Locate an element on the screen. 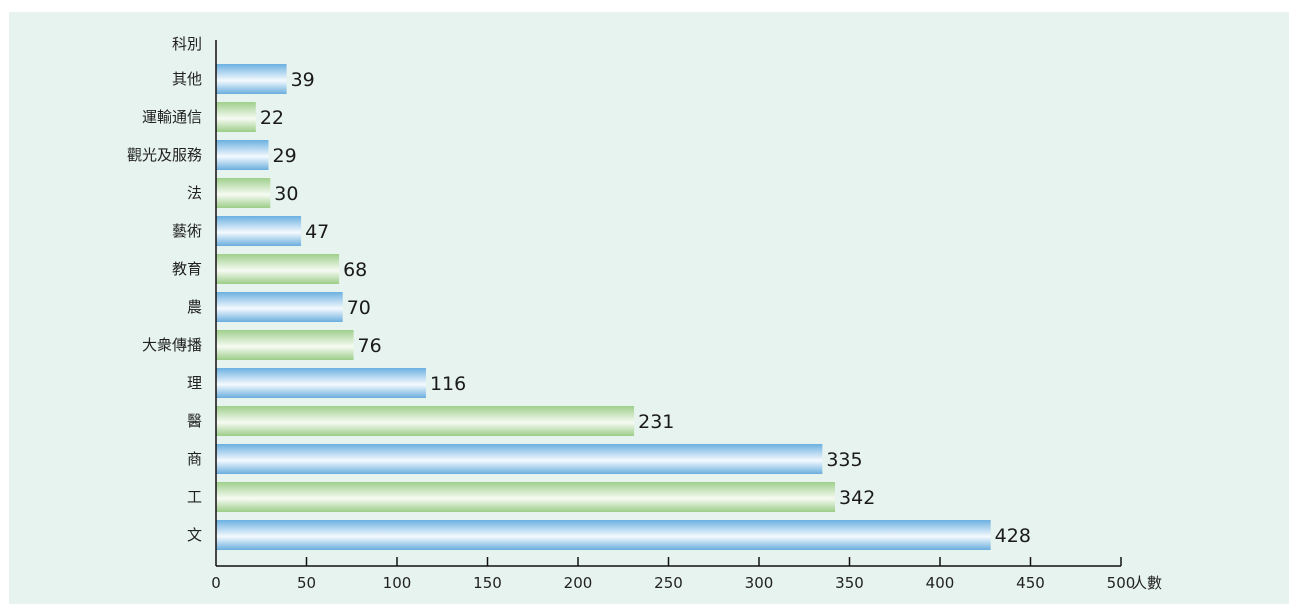  category-label: 醫 is located at coordinates (194, 421).